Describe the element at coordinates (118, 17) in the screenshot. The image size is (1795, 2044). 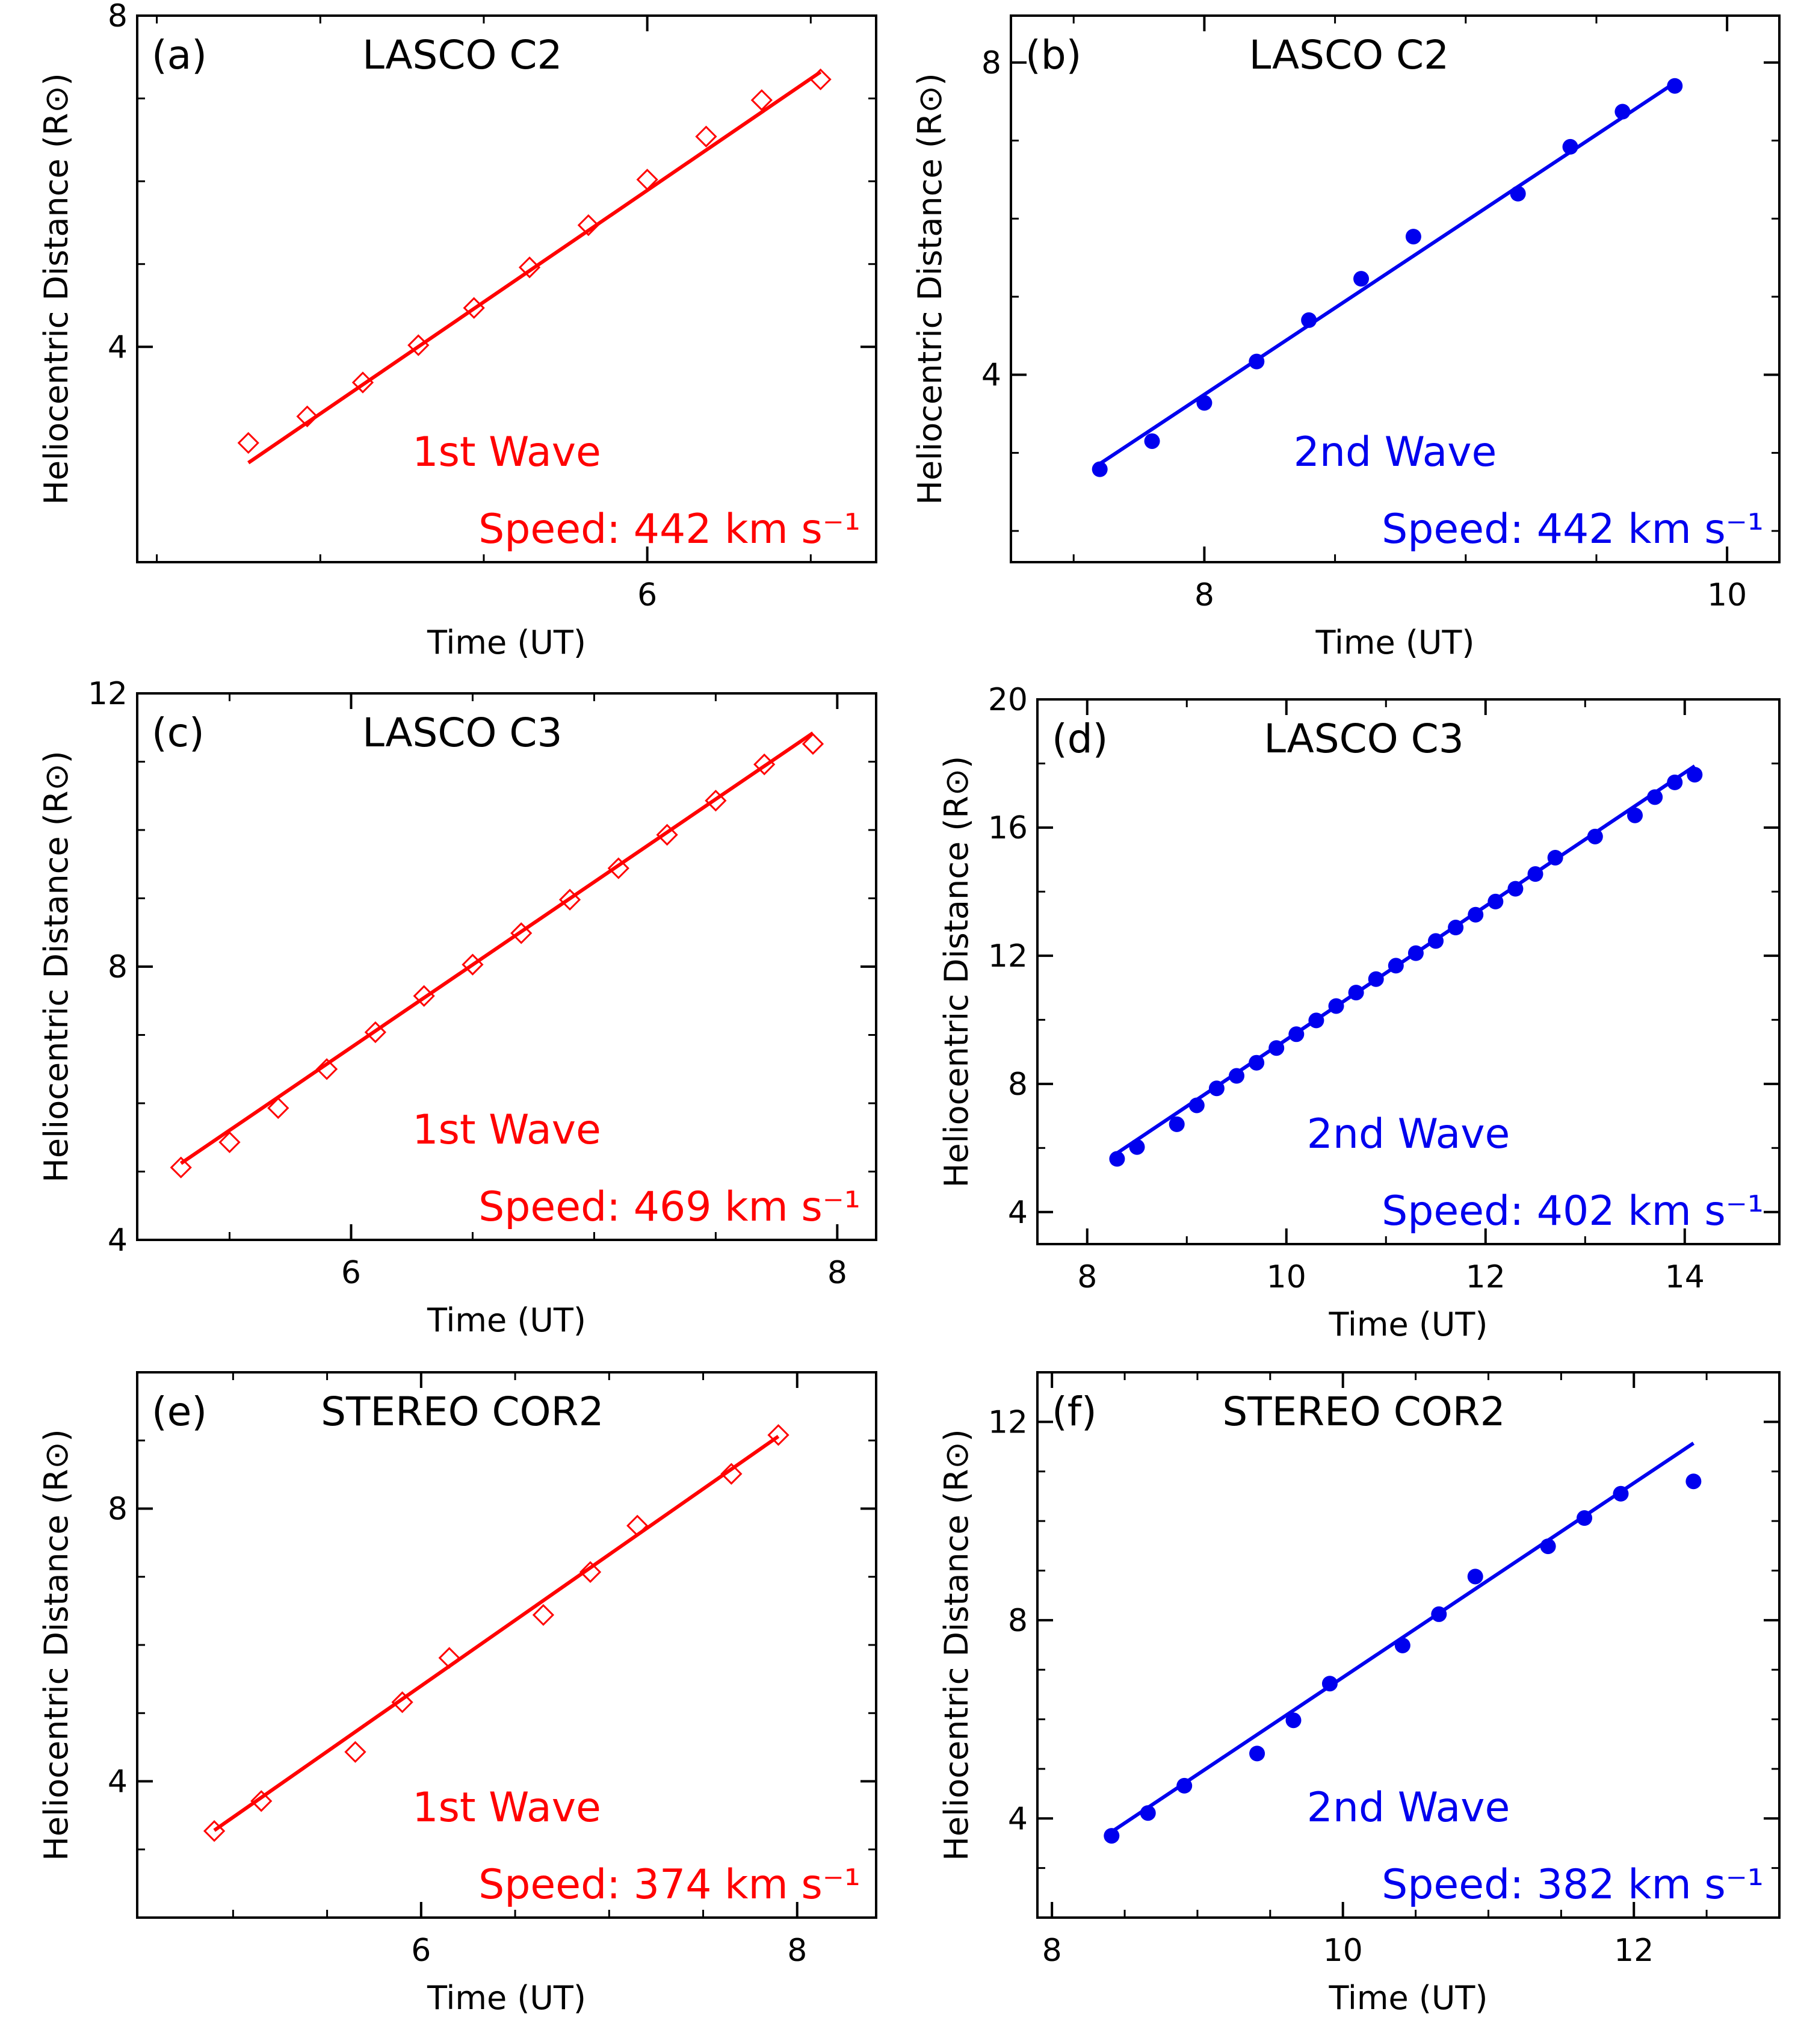
I see `y-tick-label: 8` at that location.